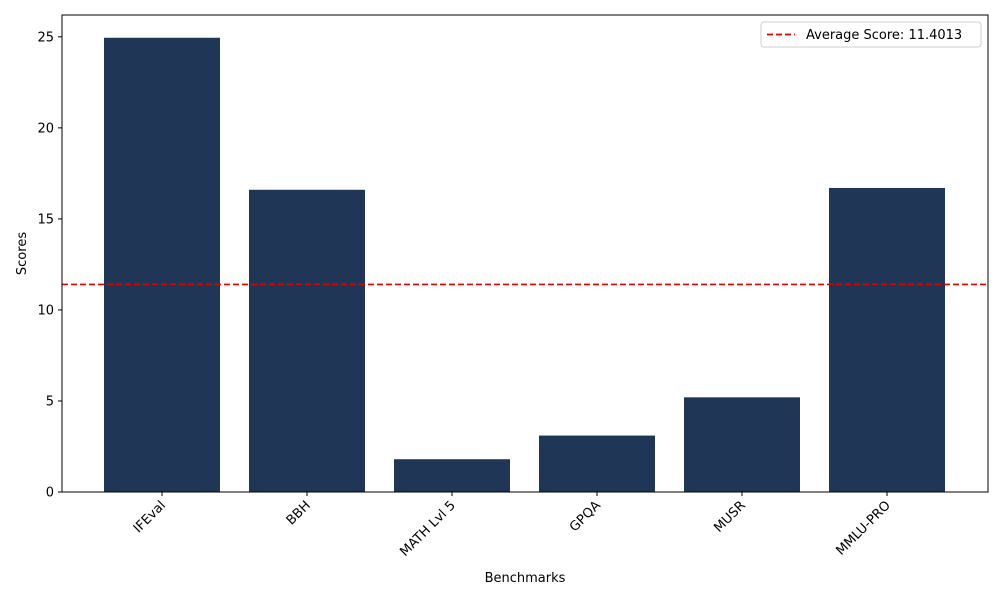 The image size is (1000, 600). What do you see at coordinates (49, 265) in the screenshot?
I see `y-axis: 0 5 10 15 20 25` at bounding box center [49, 265].